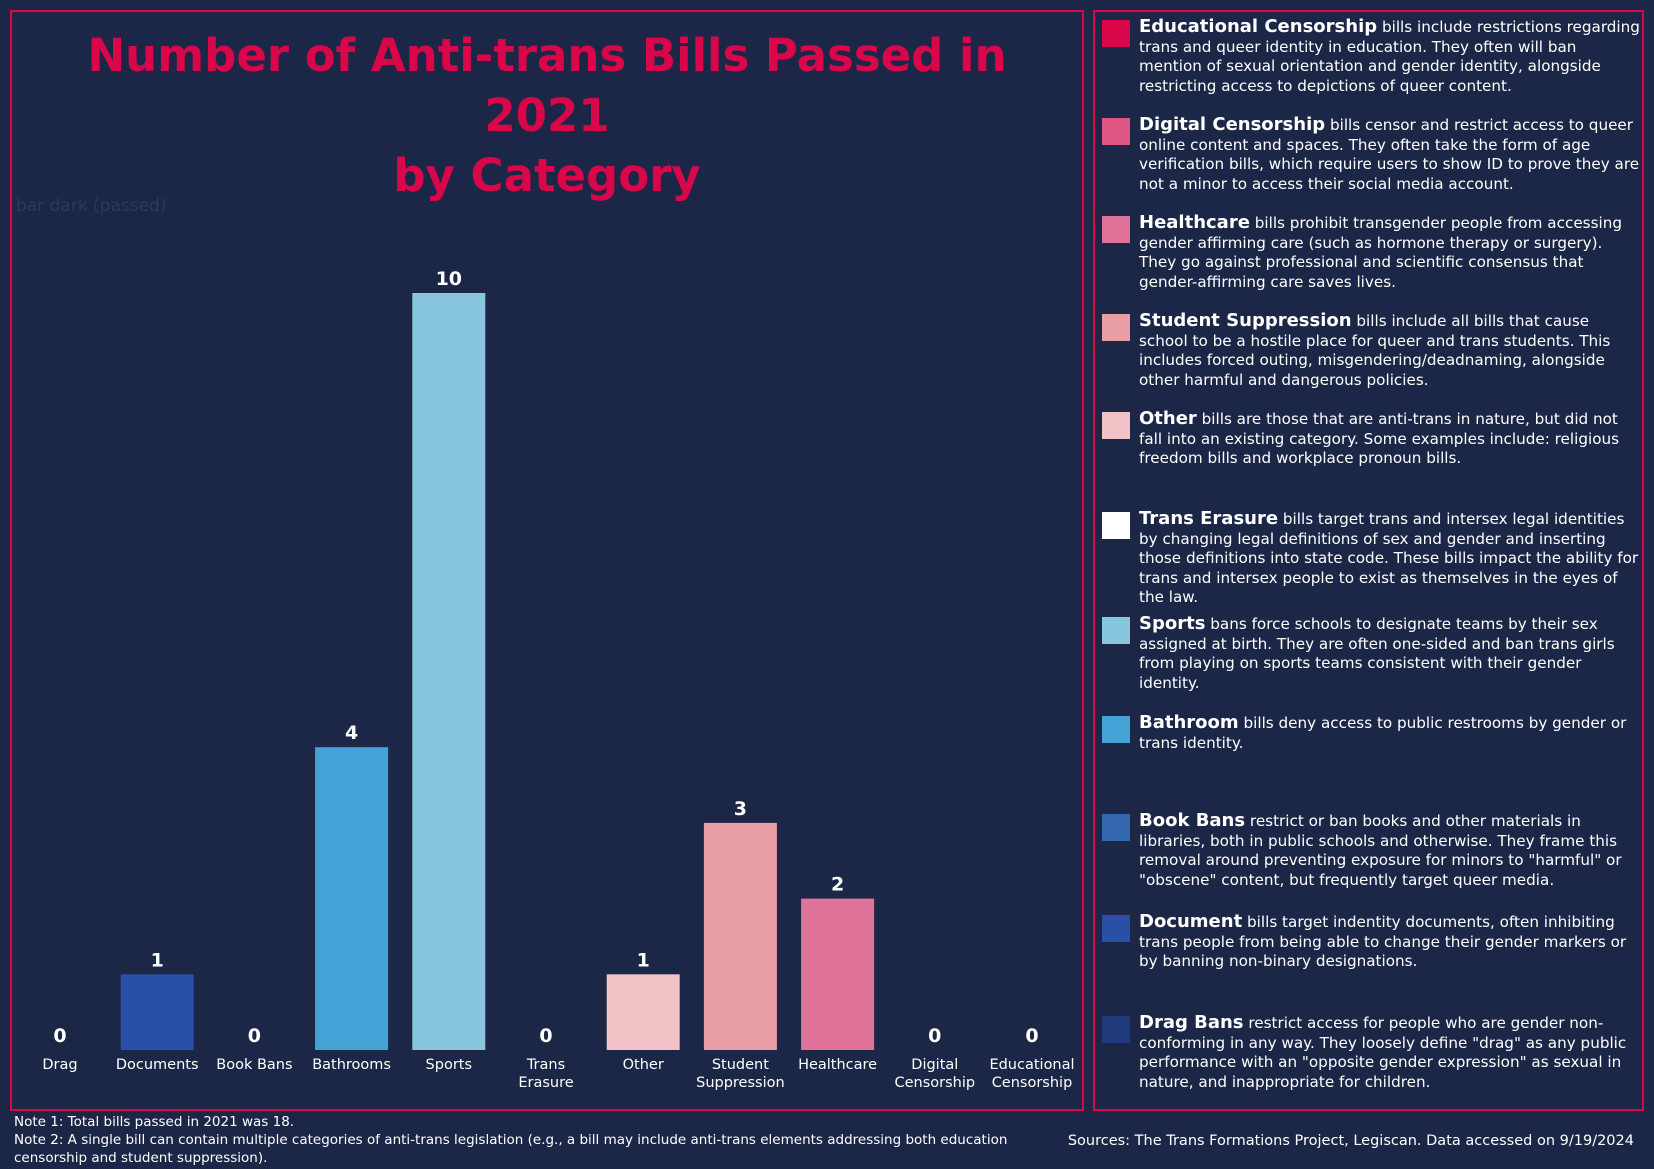 The width and height of the screenshot is (1654, 1169). Describe the element at coordinates (934, 1036) in the screenshot. I see `value-label-digital-censorship: 0` at that location.